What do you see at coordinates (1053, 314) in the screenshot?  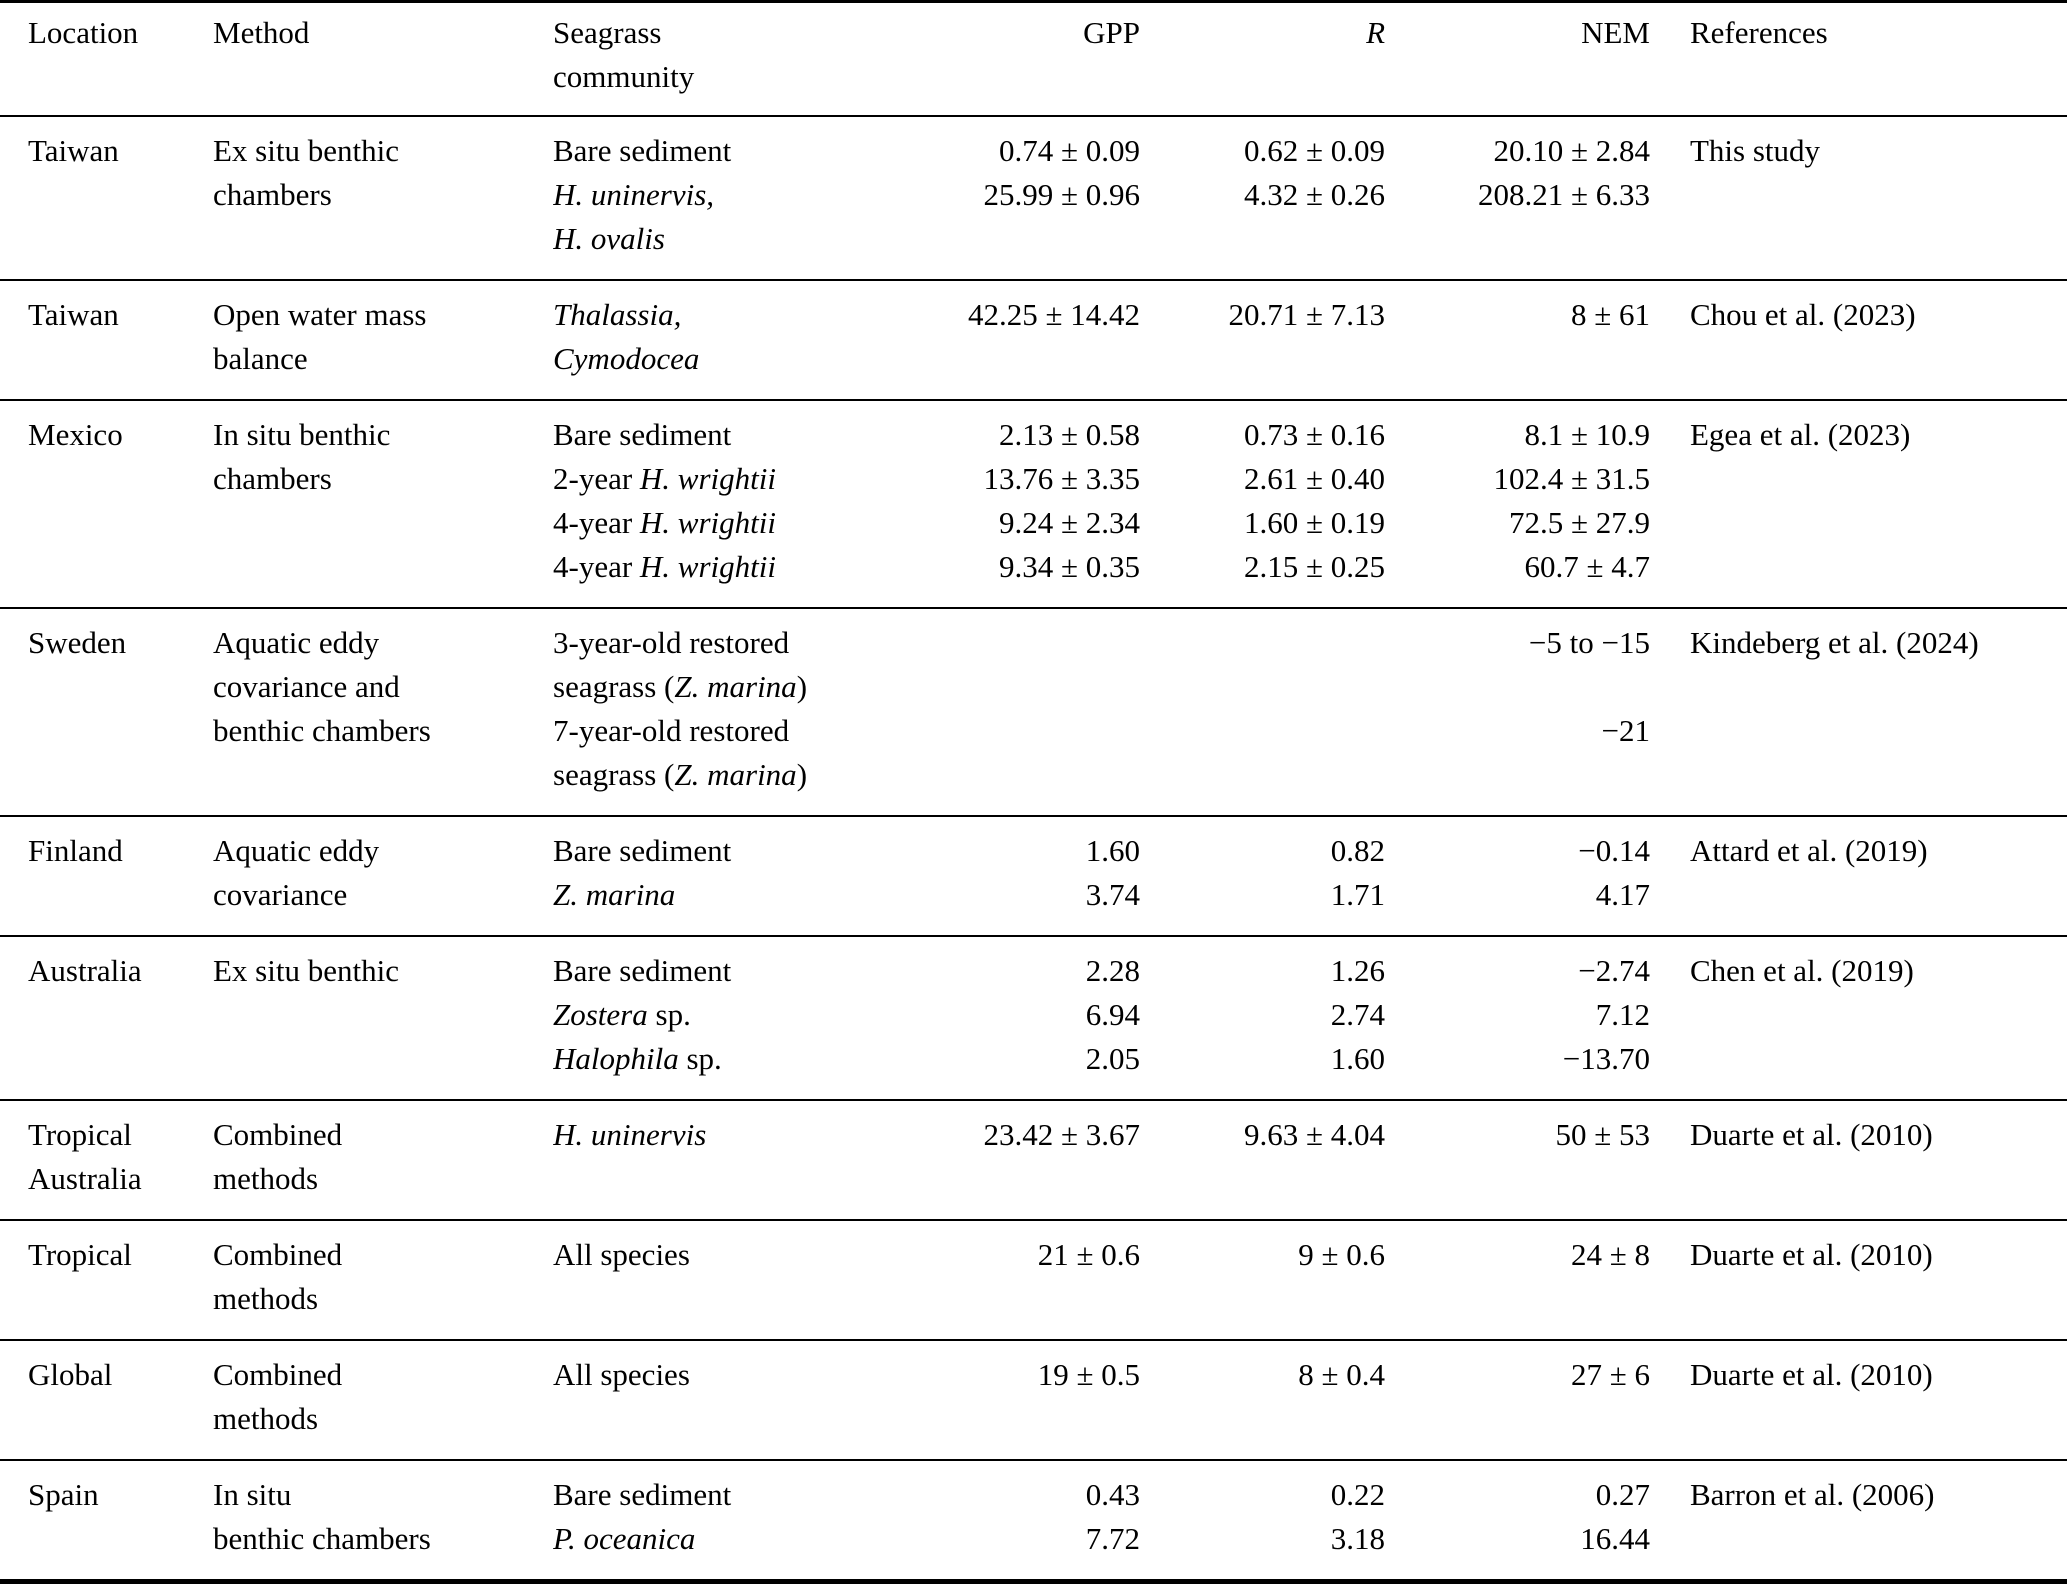 I see `cell-gpp-line: 42.25 ± 14.42` at bounding box center [1053, 314].